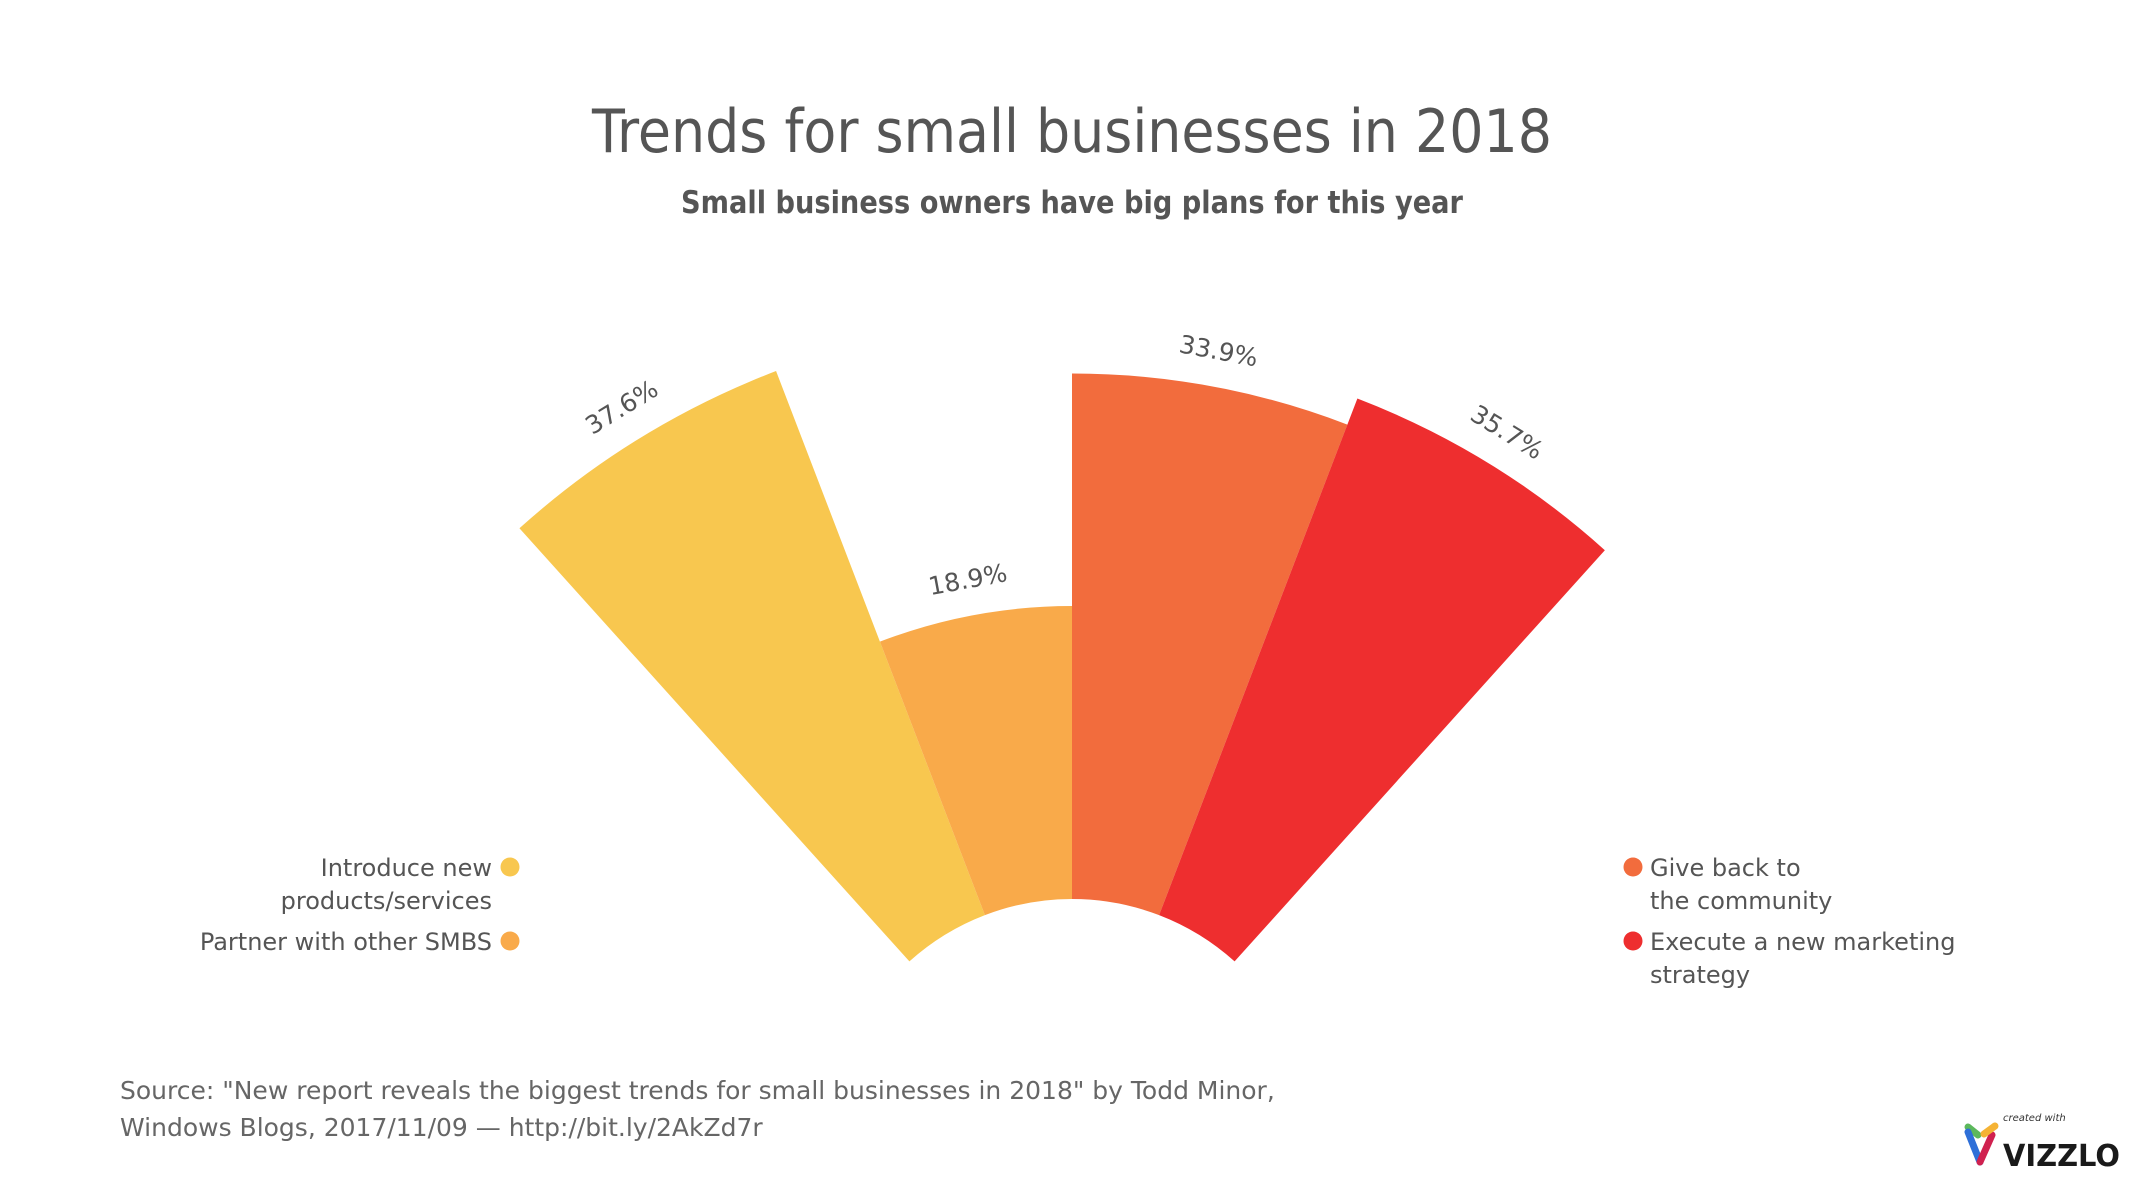 The height and width of the screenshot is (1200, 2133). What do you see at coordinates (1741, 901) in the screenshot?
I see `legend-label: the community` at bounding box center [1741, 901].